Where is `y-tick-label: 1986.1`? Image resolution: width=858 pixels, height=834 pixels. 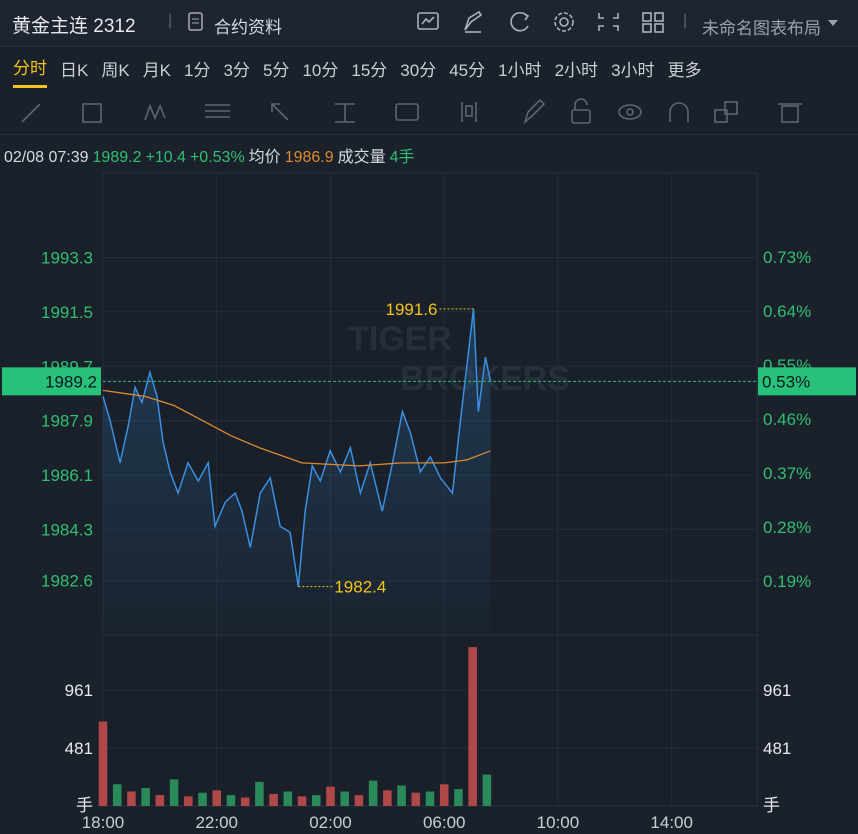
y-tick-label: 1986.1 is located at coordinates (67, 475).